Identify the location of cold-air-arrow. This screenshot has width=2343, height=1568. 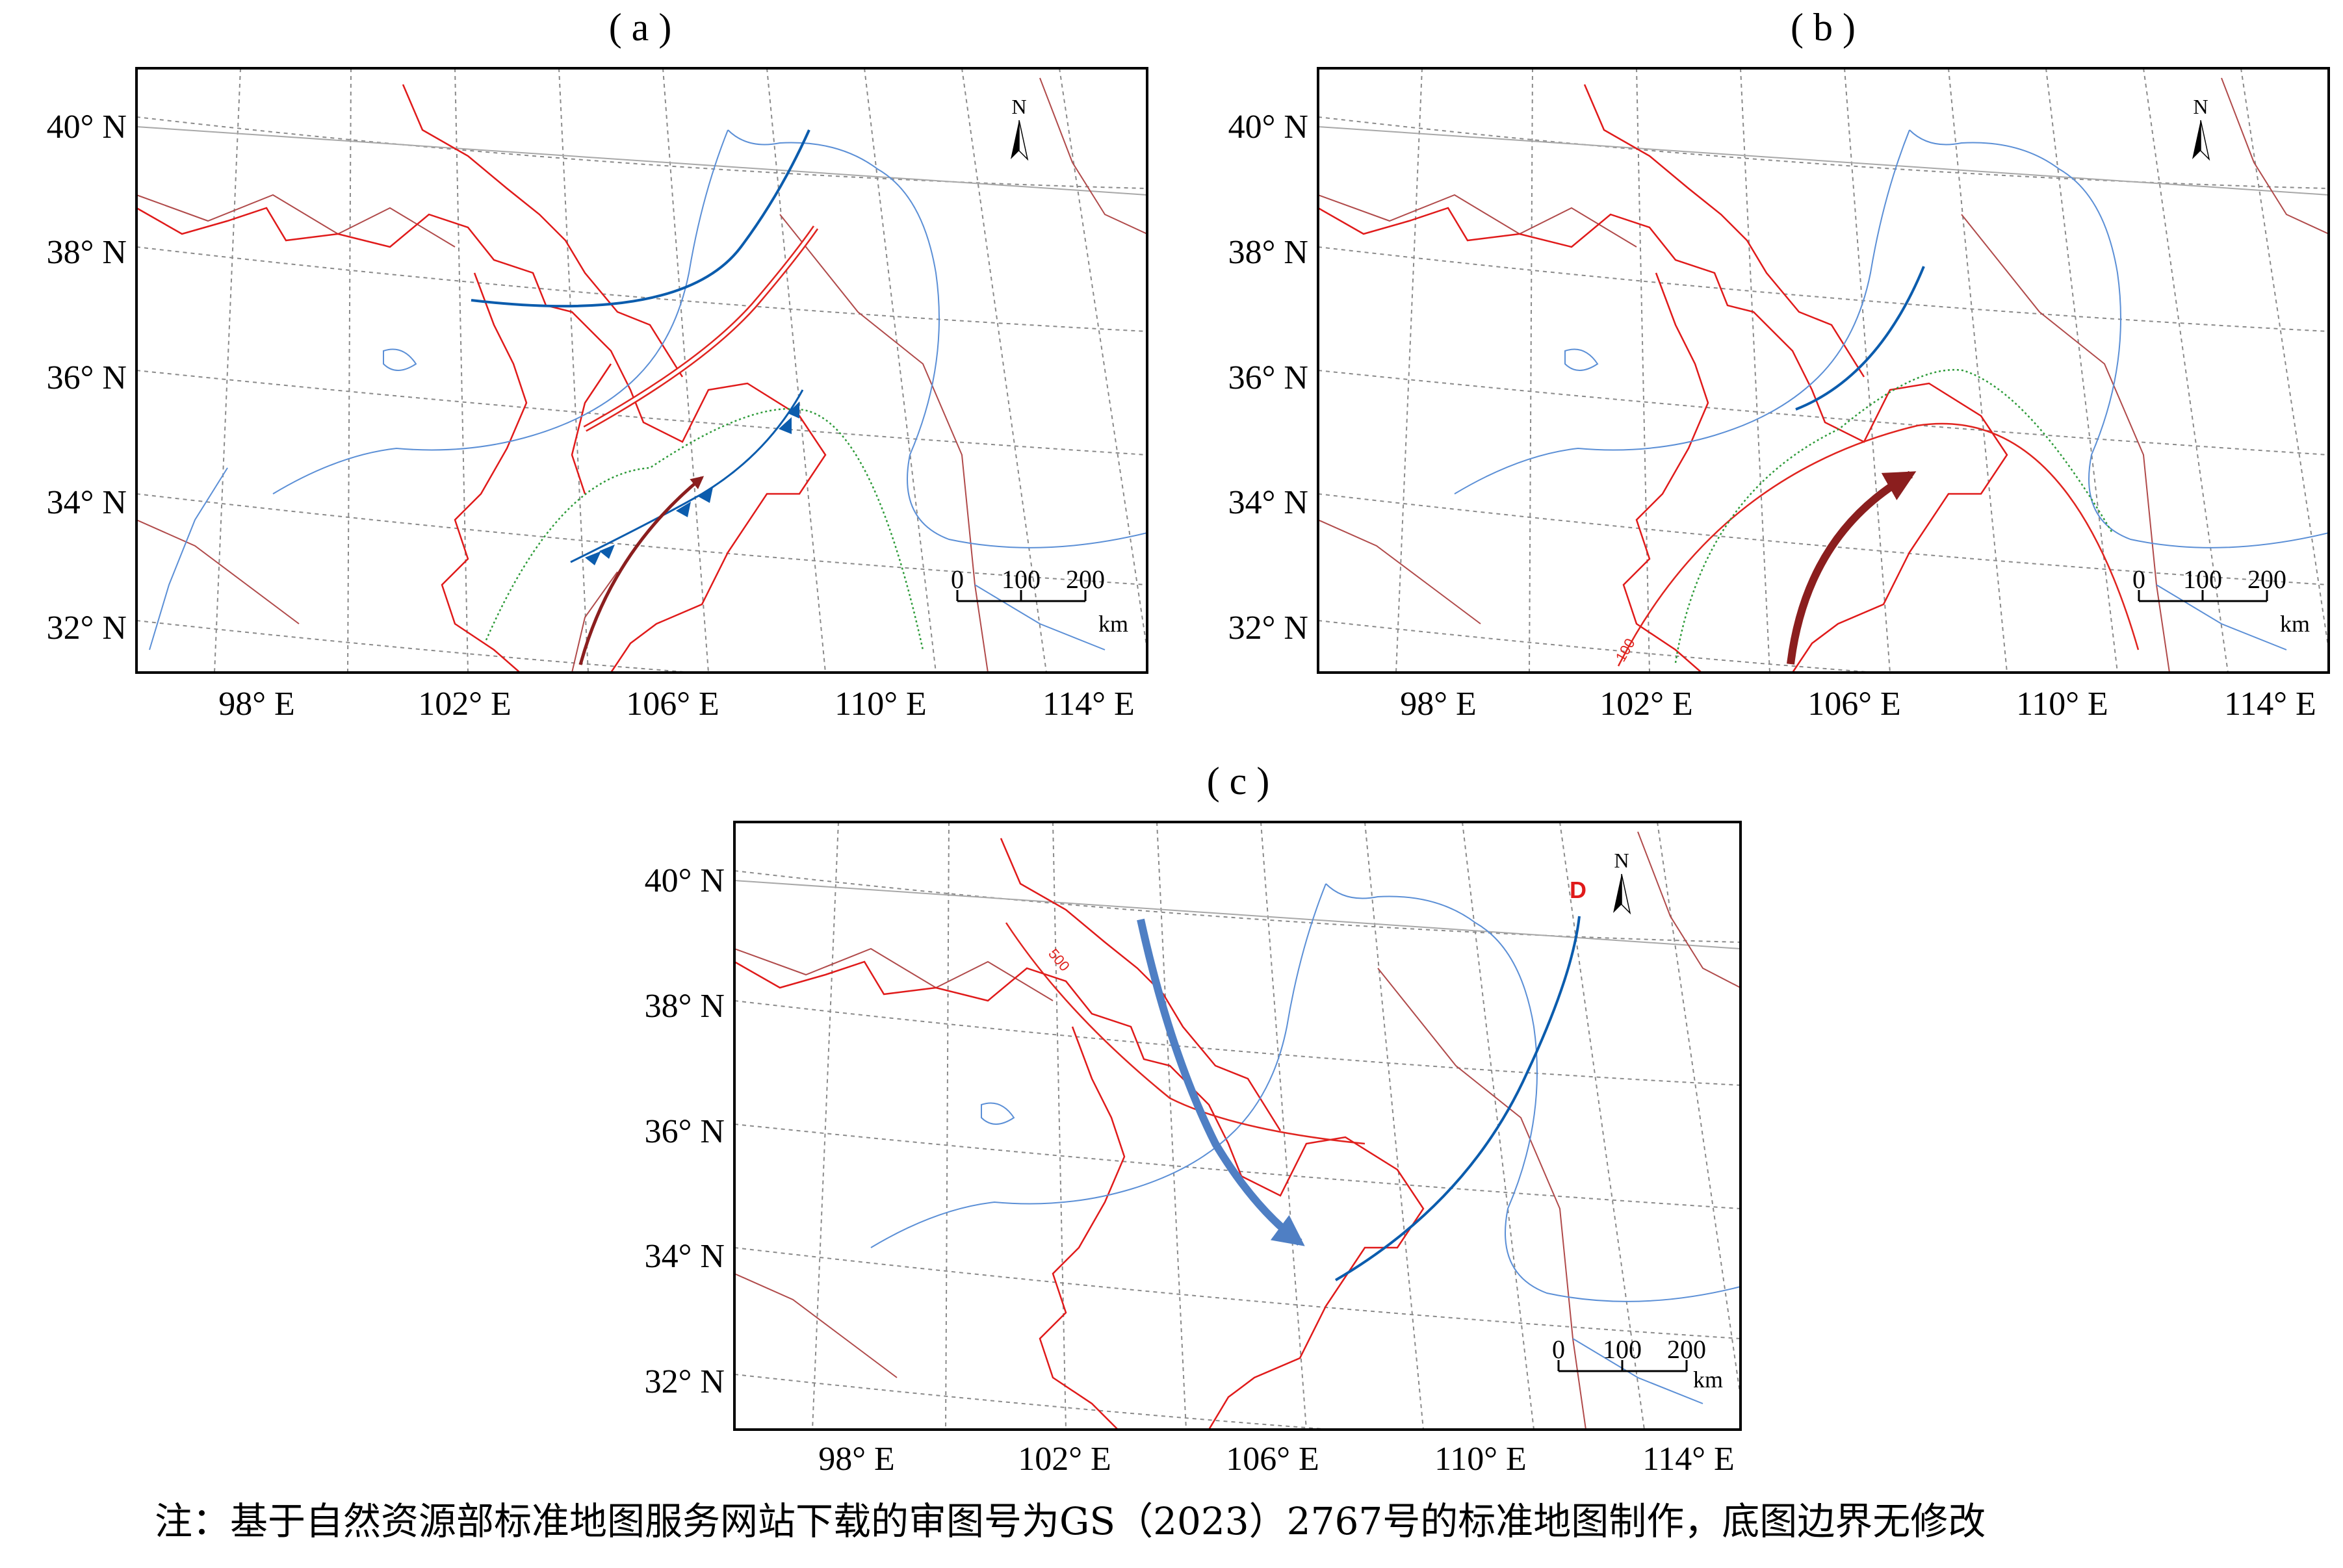
(1221, 1082).